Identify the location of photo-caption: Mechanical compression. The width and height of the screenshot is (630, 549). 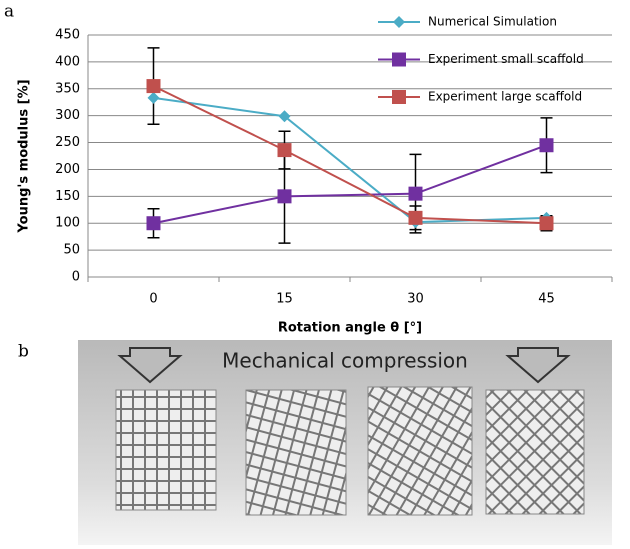
(345, 361).